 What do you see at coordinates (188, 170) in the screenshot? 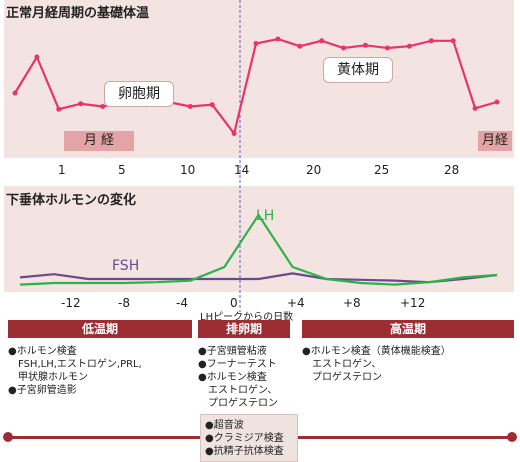
I see `day-tick-label: 10` at bounding box center [188, 170].